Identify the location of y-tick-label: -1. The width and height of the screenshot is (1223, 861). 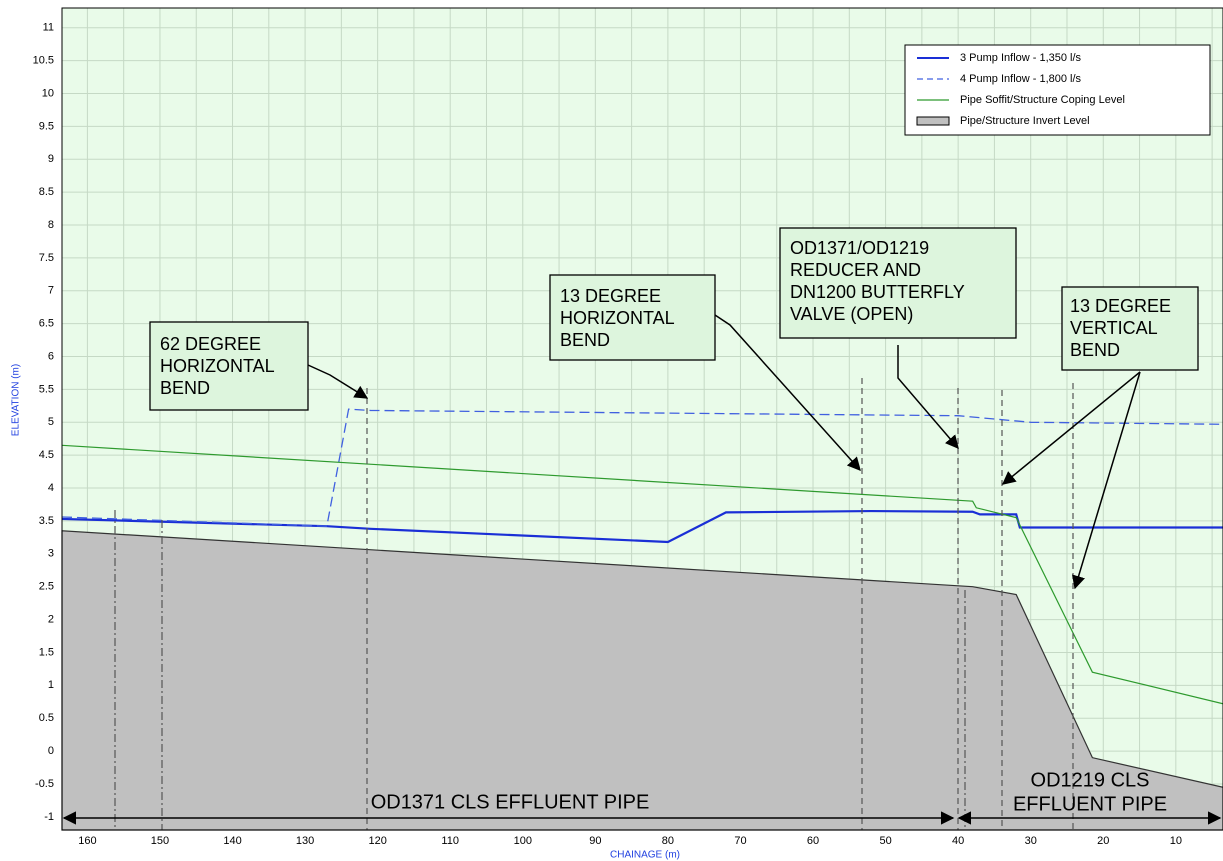
(49, 817).